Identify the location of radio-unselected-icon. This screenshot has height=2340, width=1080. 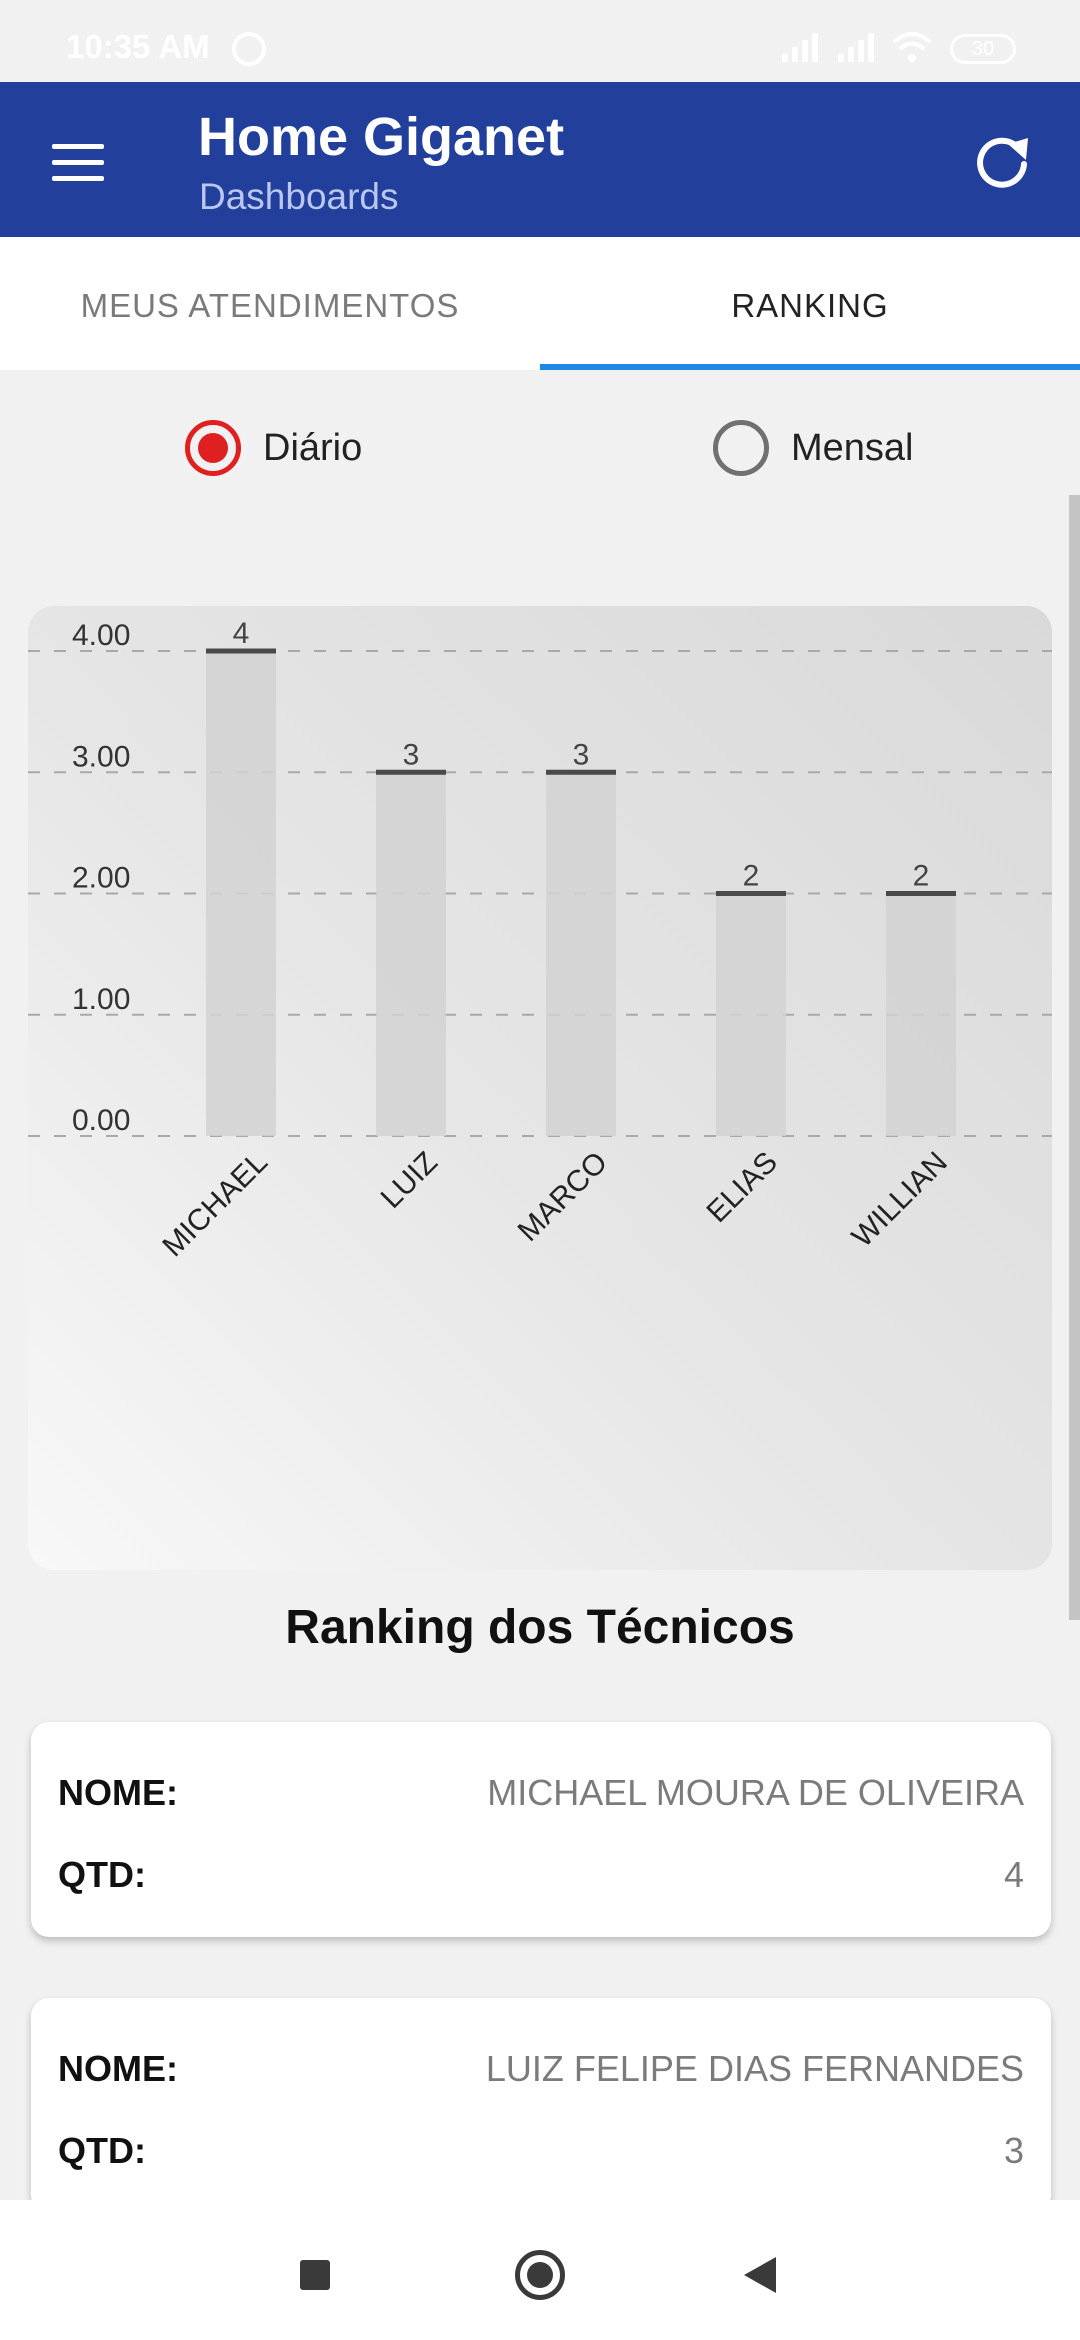
(741, 448).